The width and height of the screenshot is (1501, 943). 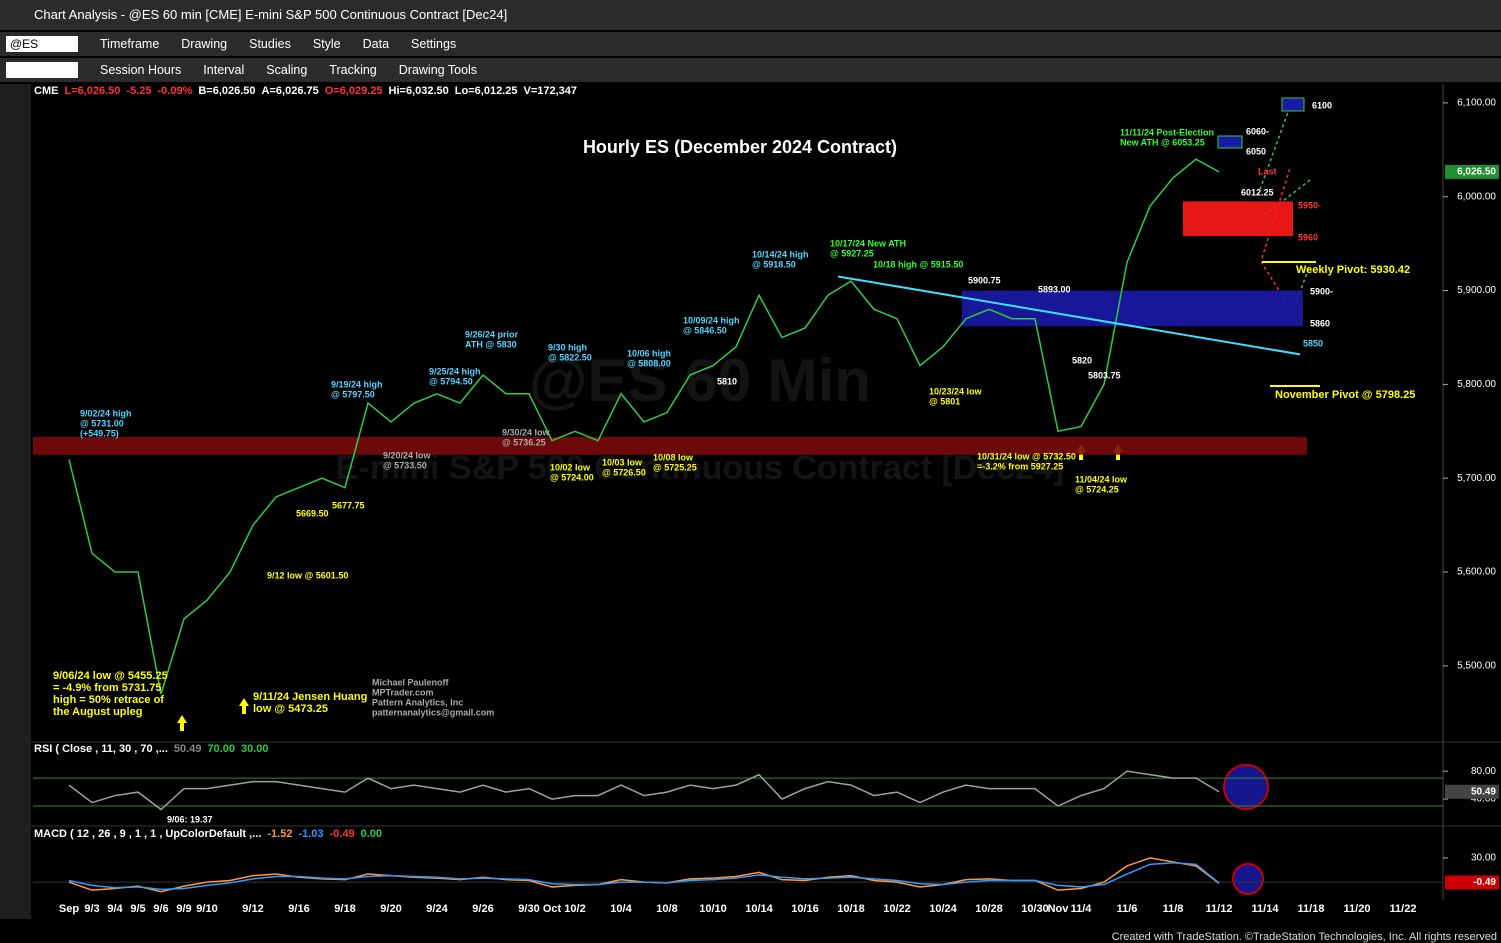 I want to click on x-tick-label: 11/14, so click(x=1266, y=909).